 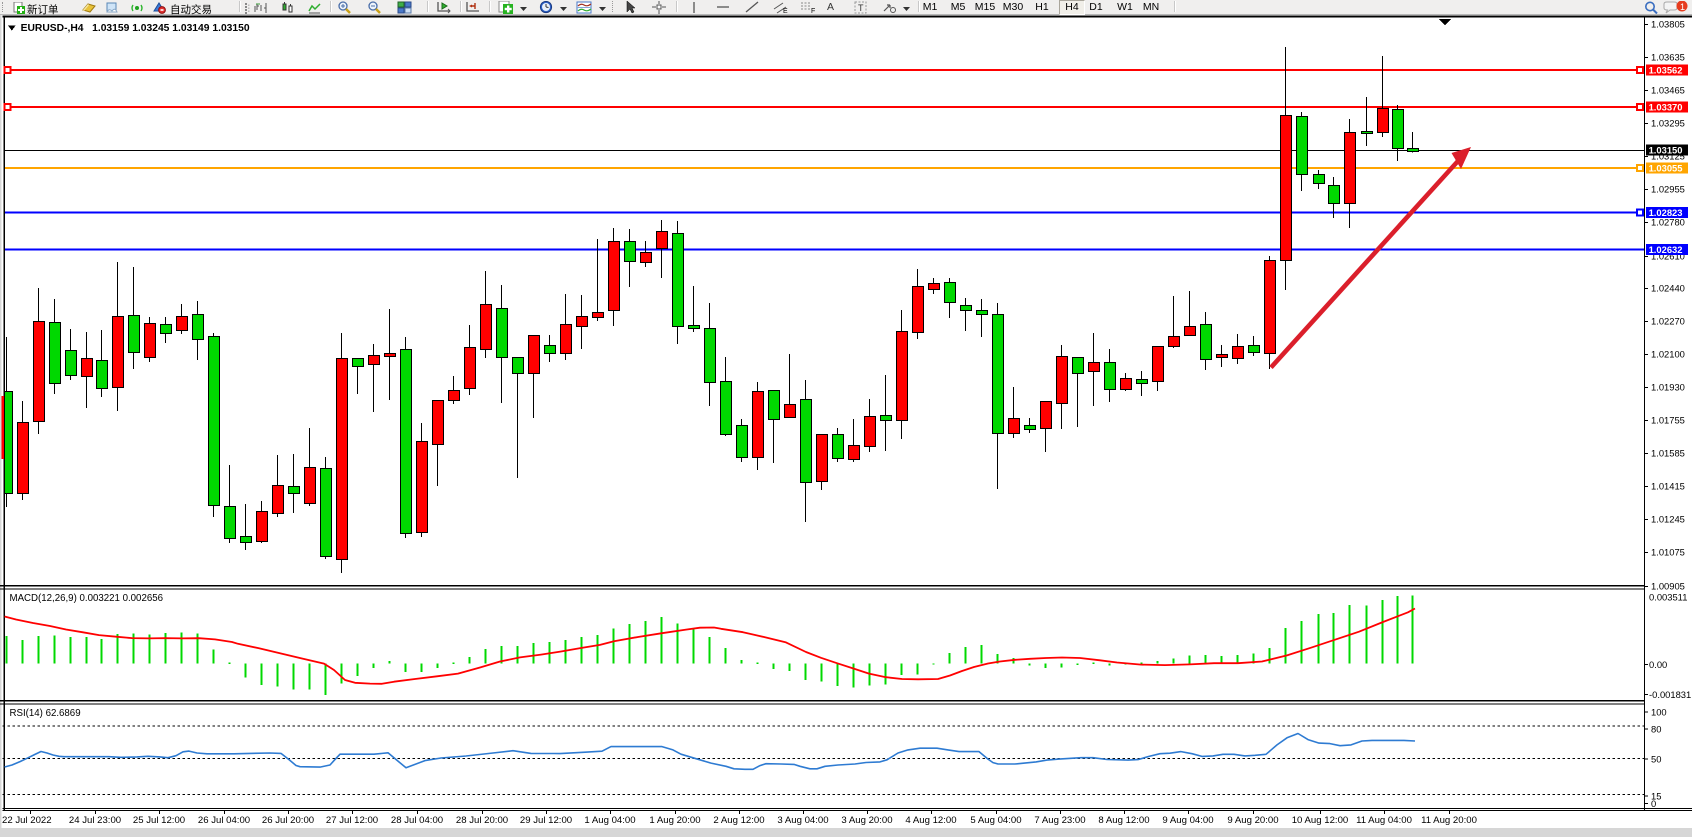 I want to click on svg-text: 1.03055, so click(x=1666, y=168).